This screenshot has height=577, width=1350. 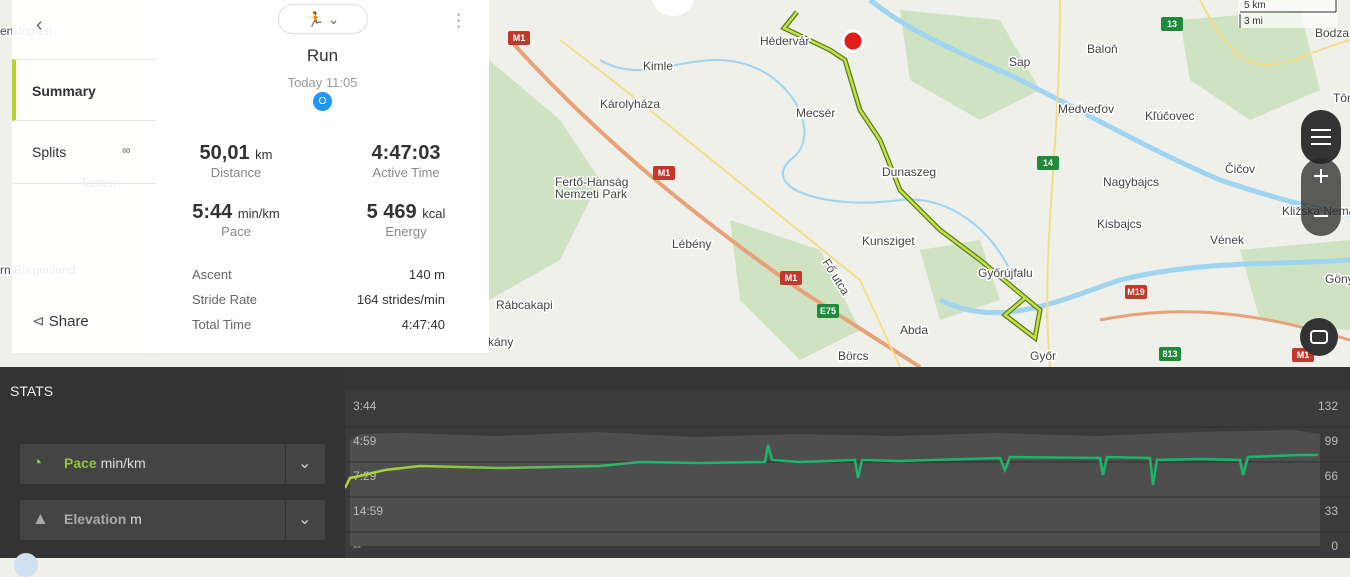 I want to click on map-label: Baloň, so click(x=1102, y=49).